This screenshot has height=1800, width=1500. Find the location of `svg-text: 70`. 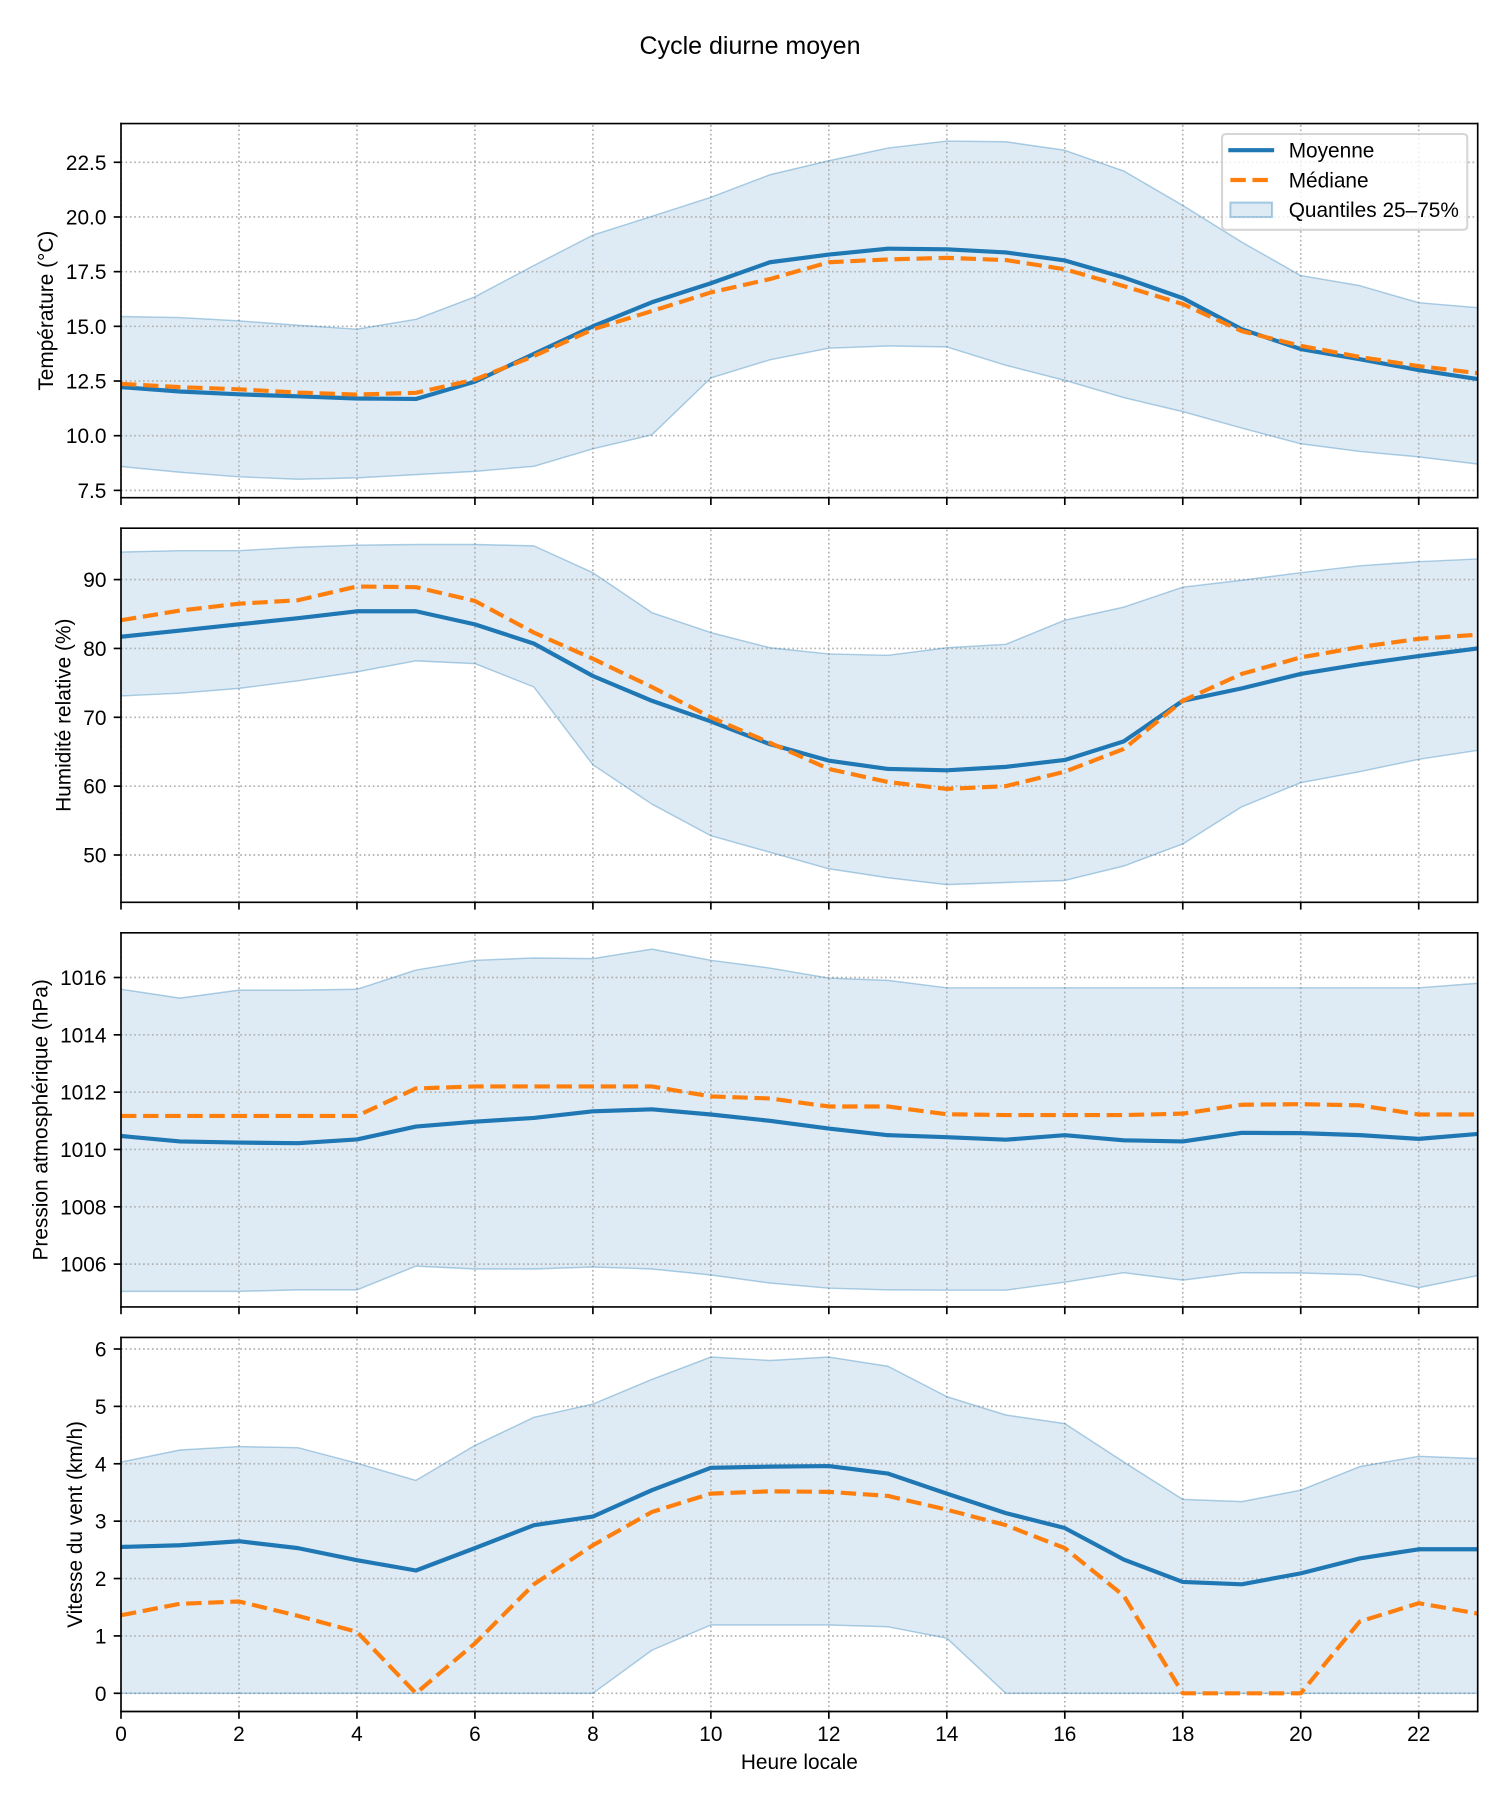

svg-text: 70 is located at coordinates (94, 718).